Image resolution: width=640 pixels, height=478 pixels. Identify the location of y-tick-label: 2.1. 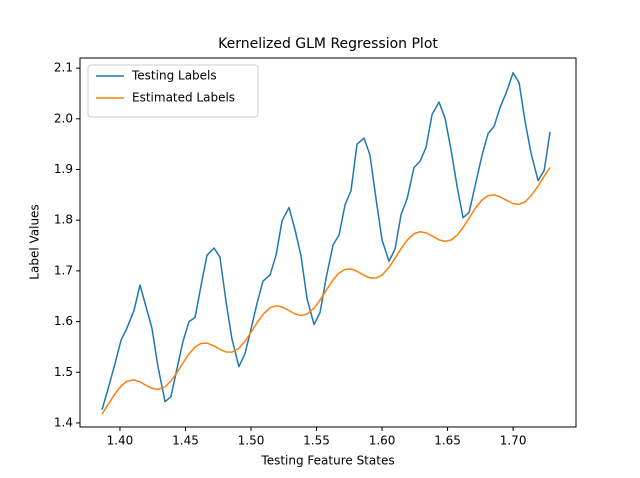
(63, 68).